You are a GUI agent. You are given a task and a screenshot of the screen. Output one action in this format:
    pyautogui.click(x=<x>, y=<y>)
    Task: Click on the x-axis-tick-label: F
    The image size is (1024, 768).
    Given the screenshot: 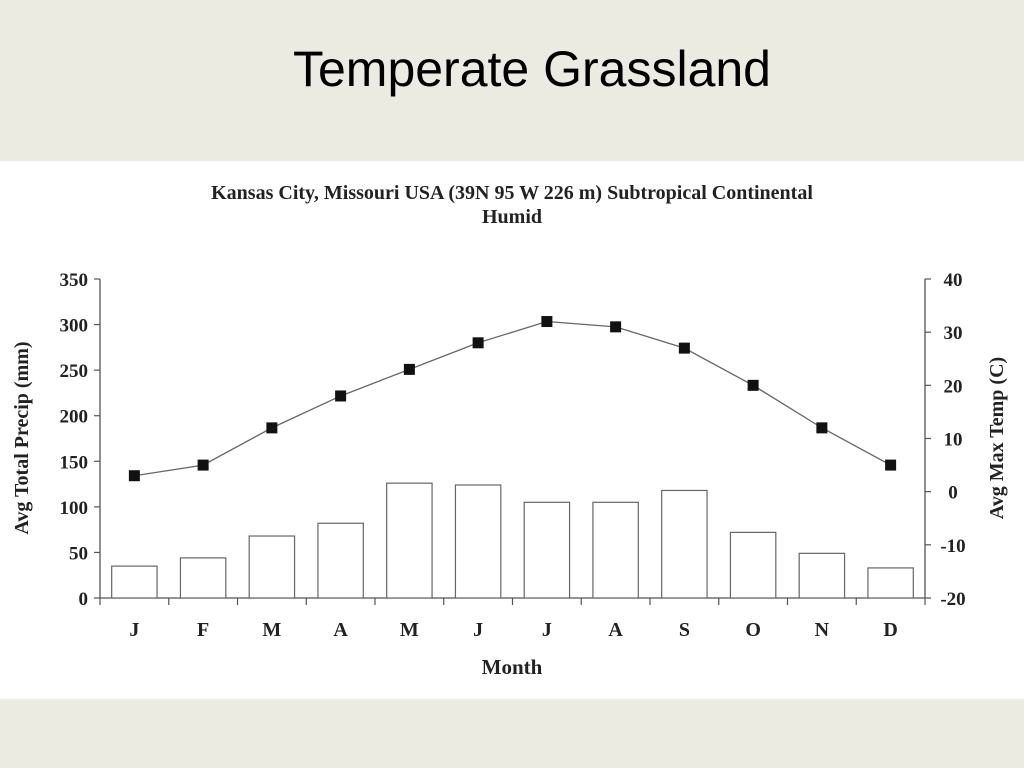 What is the action you would take?
    pyautogui.click(x=203, y=630)
    